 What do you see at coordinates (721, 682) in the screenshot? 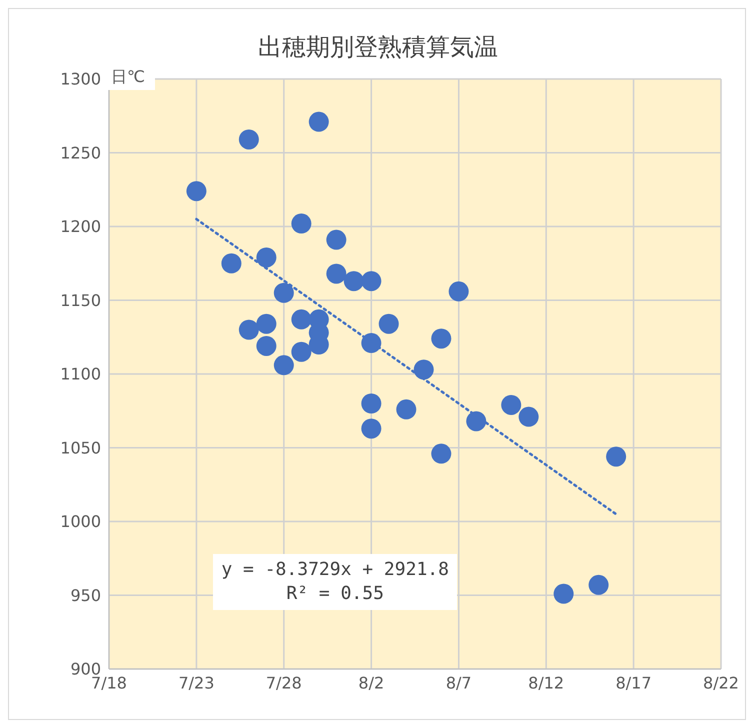
I see `x-tick-label: 8/22` at bounding box center [721, 682].